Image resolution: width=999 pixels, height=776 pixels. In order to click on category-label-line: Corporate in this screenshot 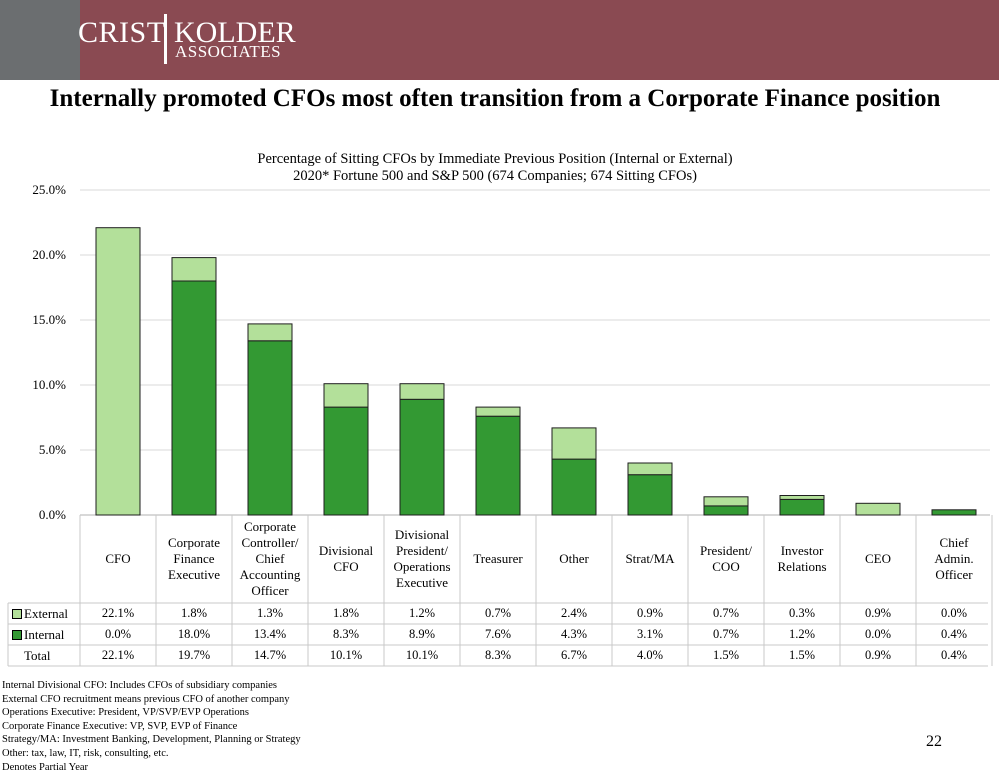, I will do `click(270, 526)`.